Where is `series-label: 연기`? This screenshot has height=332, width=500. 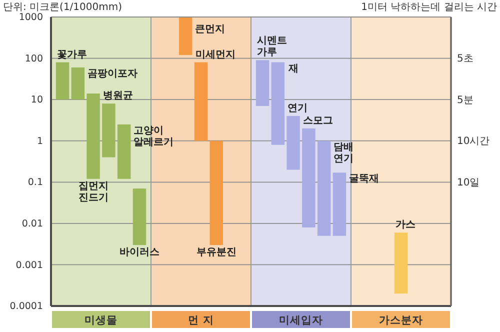
series-label: 연기 is located at coordinates (298, 108).